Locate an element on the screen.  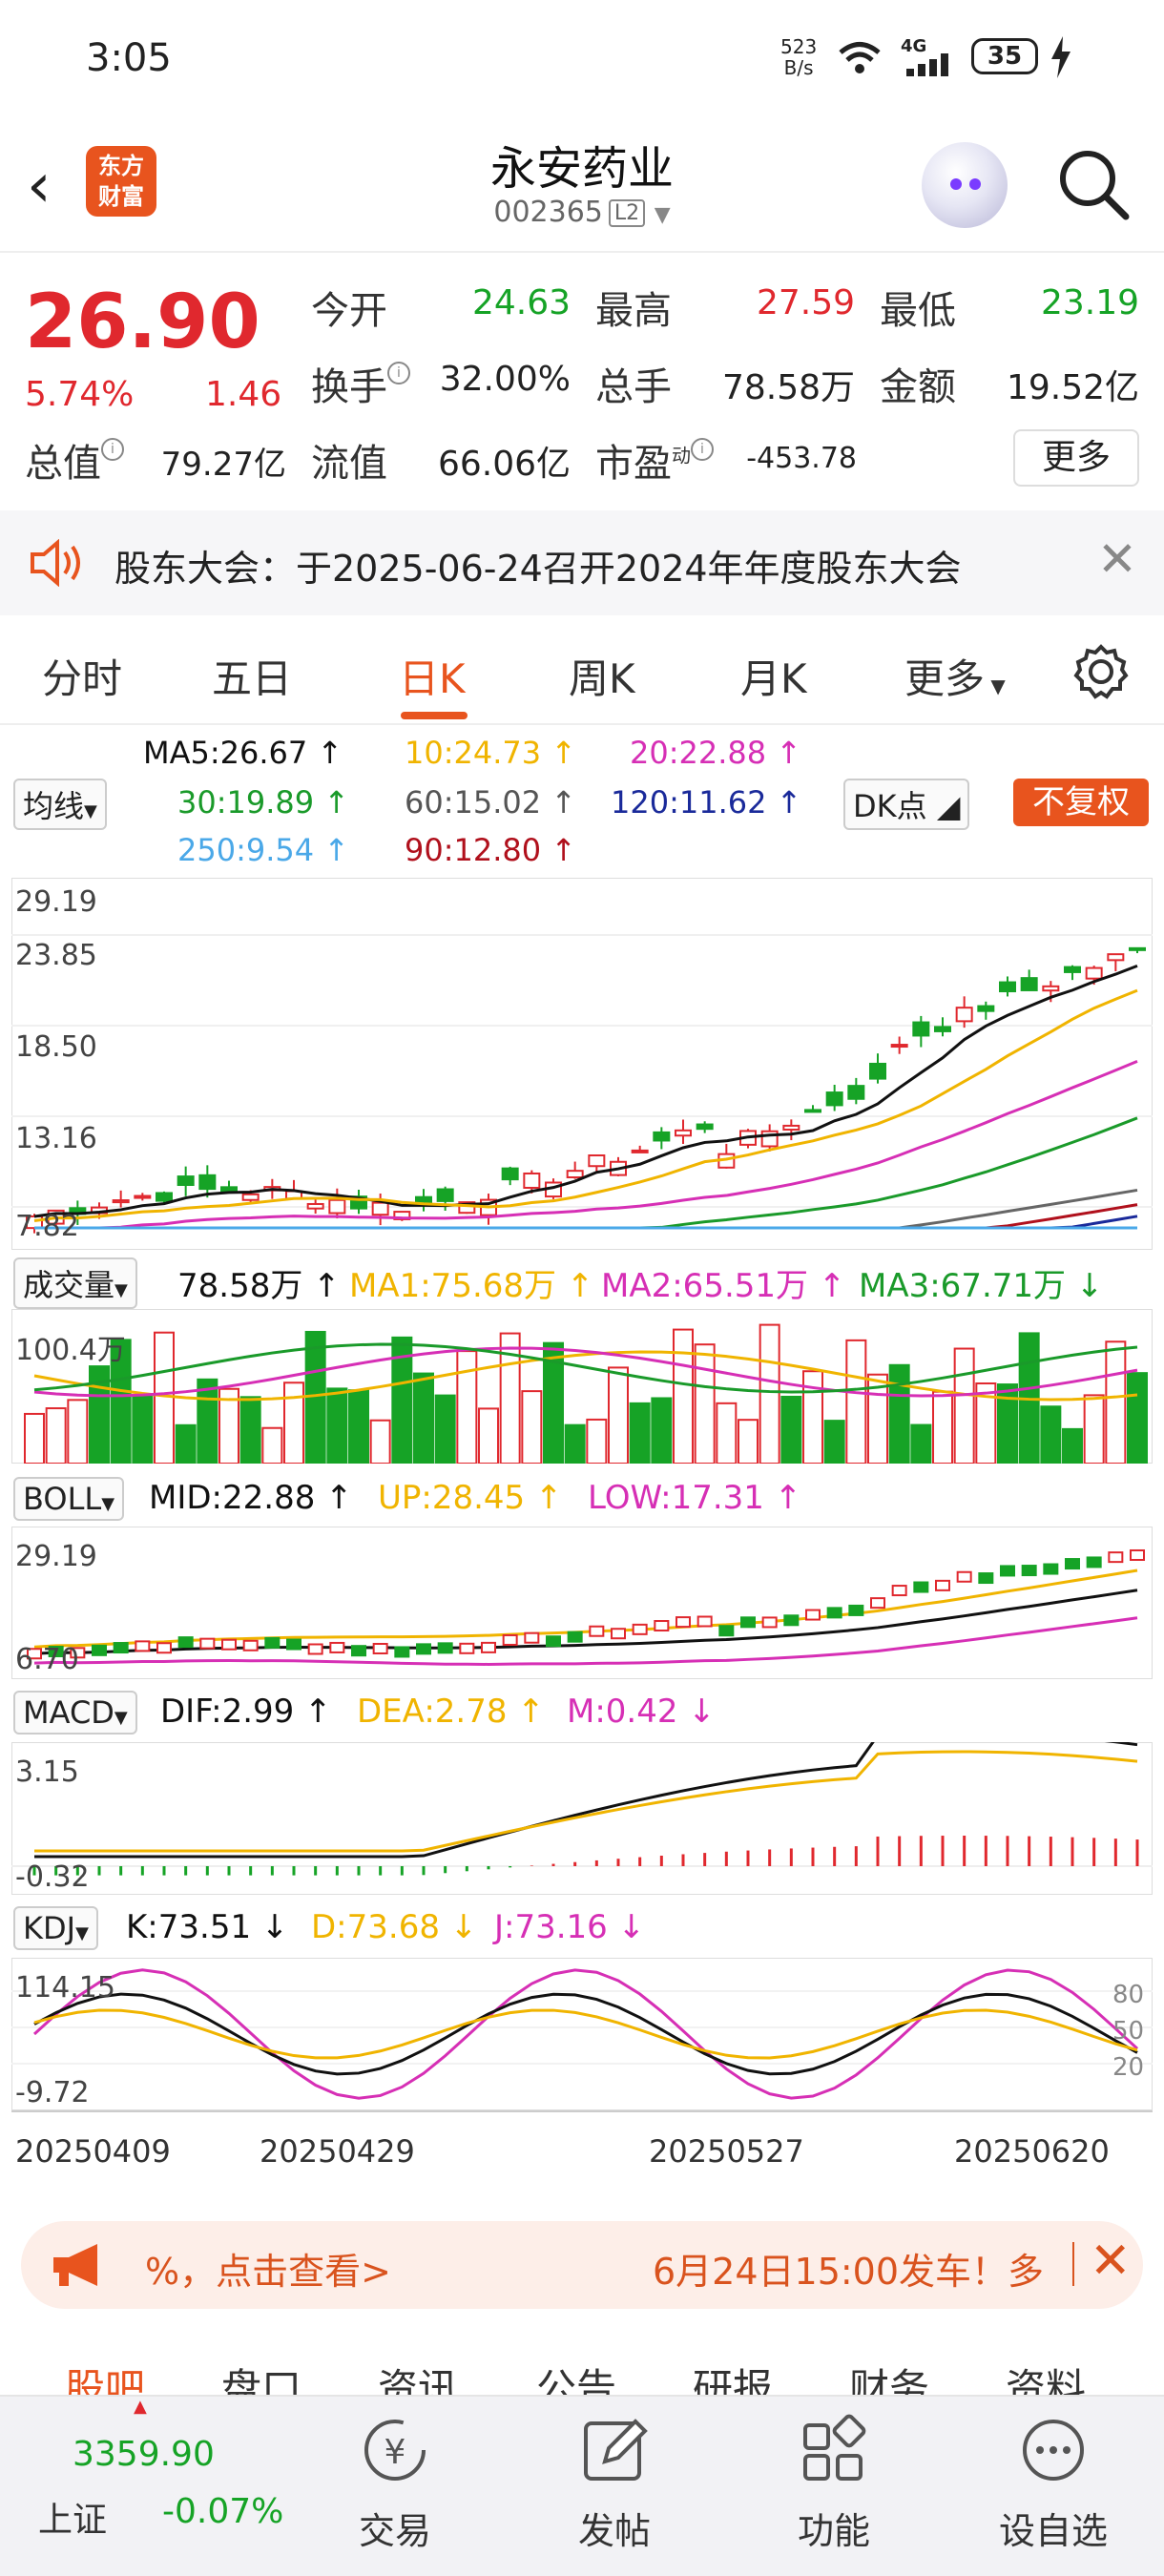
kdj-line is located at coordinates (585, 2034).